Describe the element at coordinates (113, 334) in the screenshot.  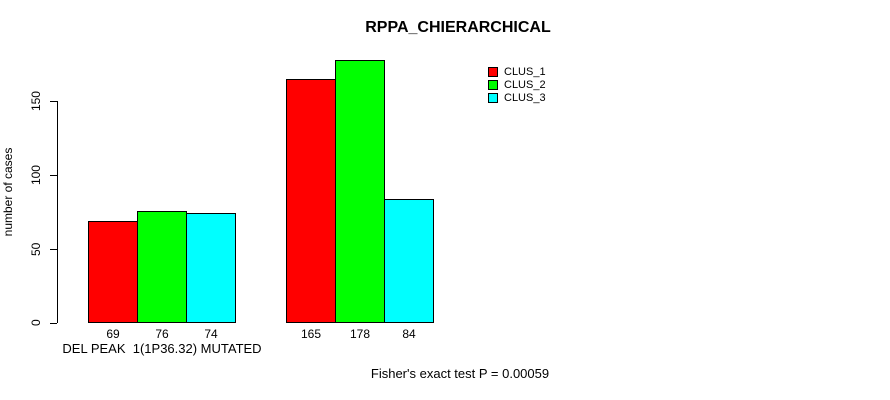
I see `bar-value-label-clus_1-group1: 69` at that location.